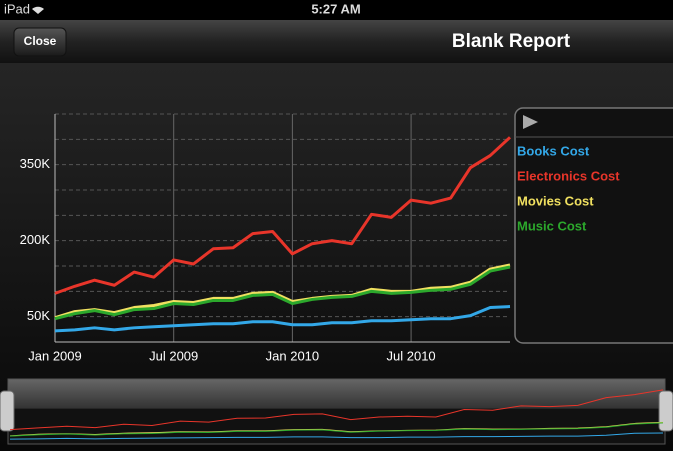 The width and height of the screenshot is (673, 451). Describe the element at coordinates (35, 163) in the screenshot. I see `y-tick-label: 350K` at that location.